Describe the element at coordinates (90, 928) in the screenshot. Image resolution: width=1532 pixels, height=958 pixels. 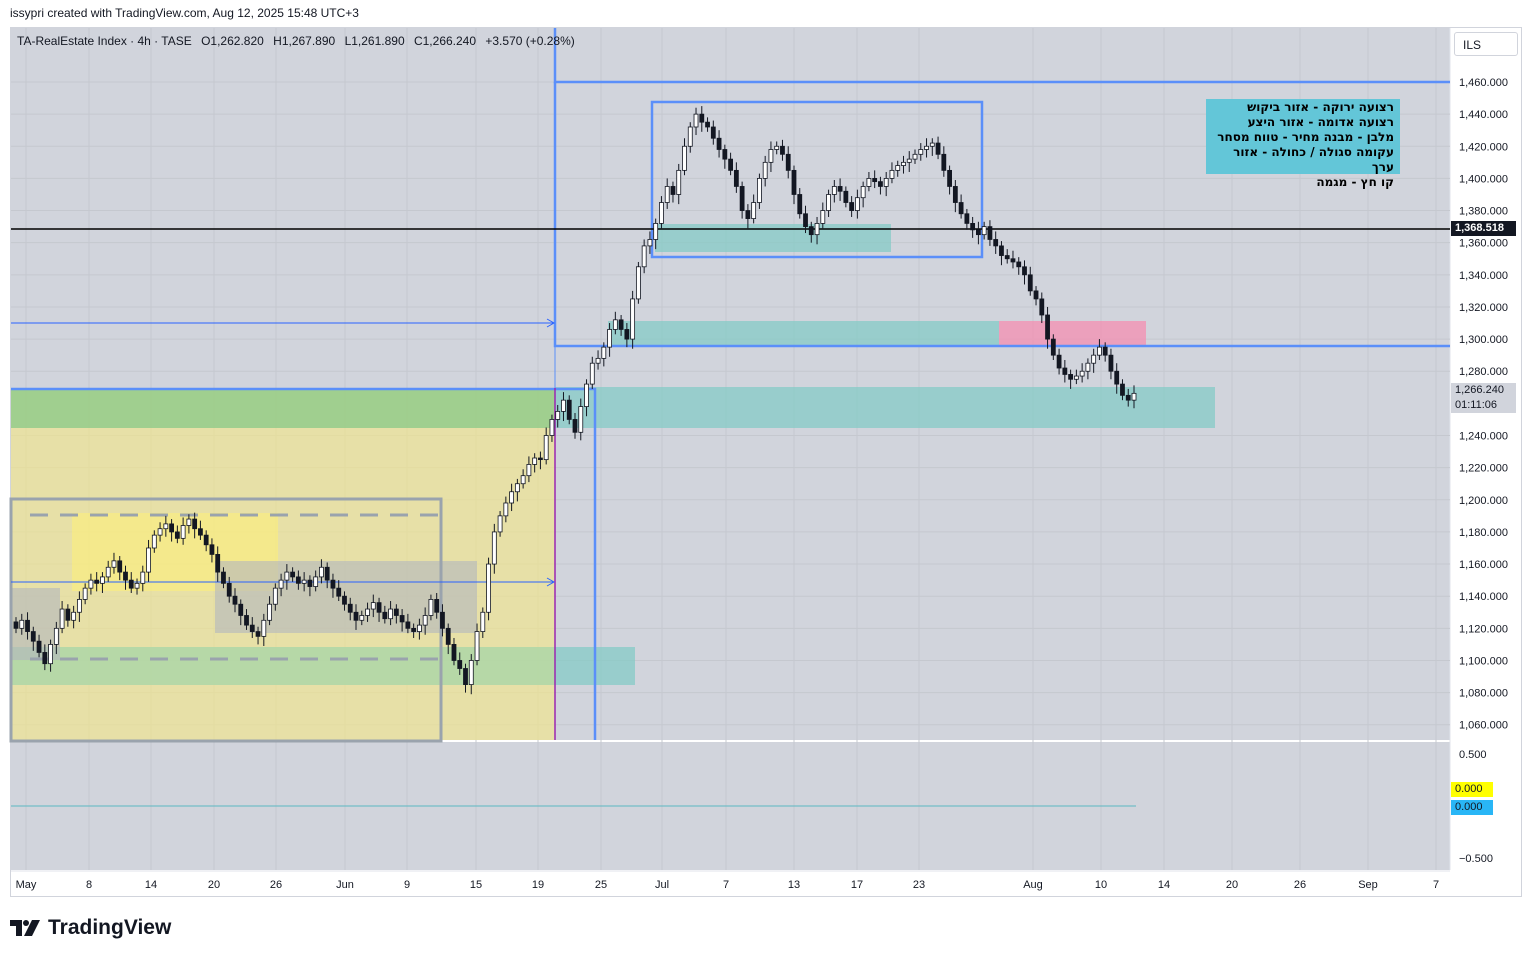
I see `tradingview-brand: TradingView` at that location.